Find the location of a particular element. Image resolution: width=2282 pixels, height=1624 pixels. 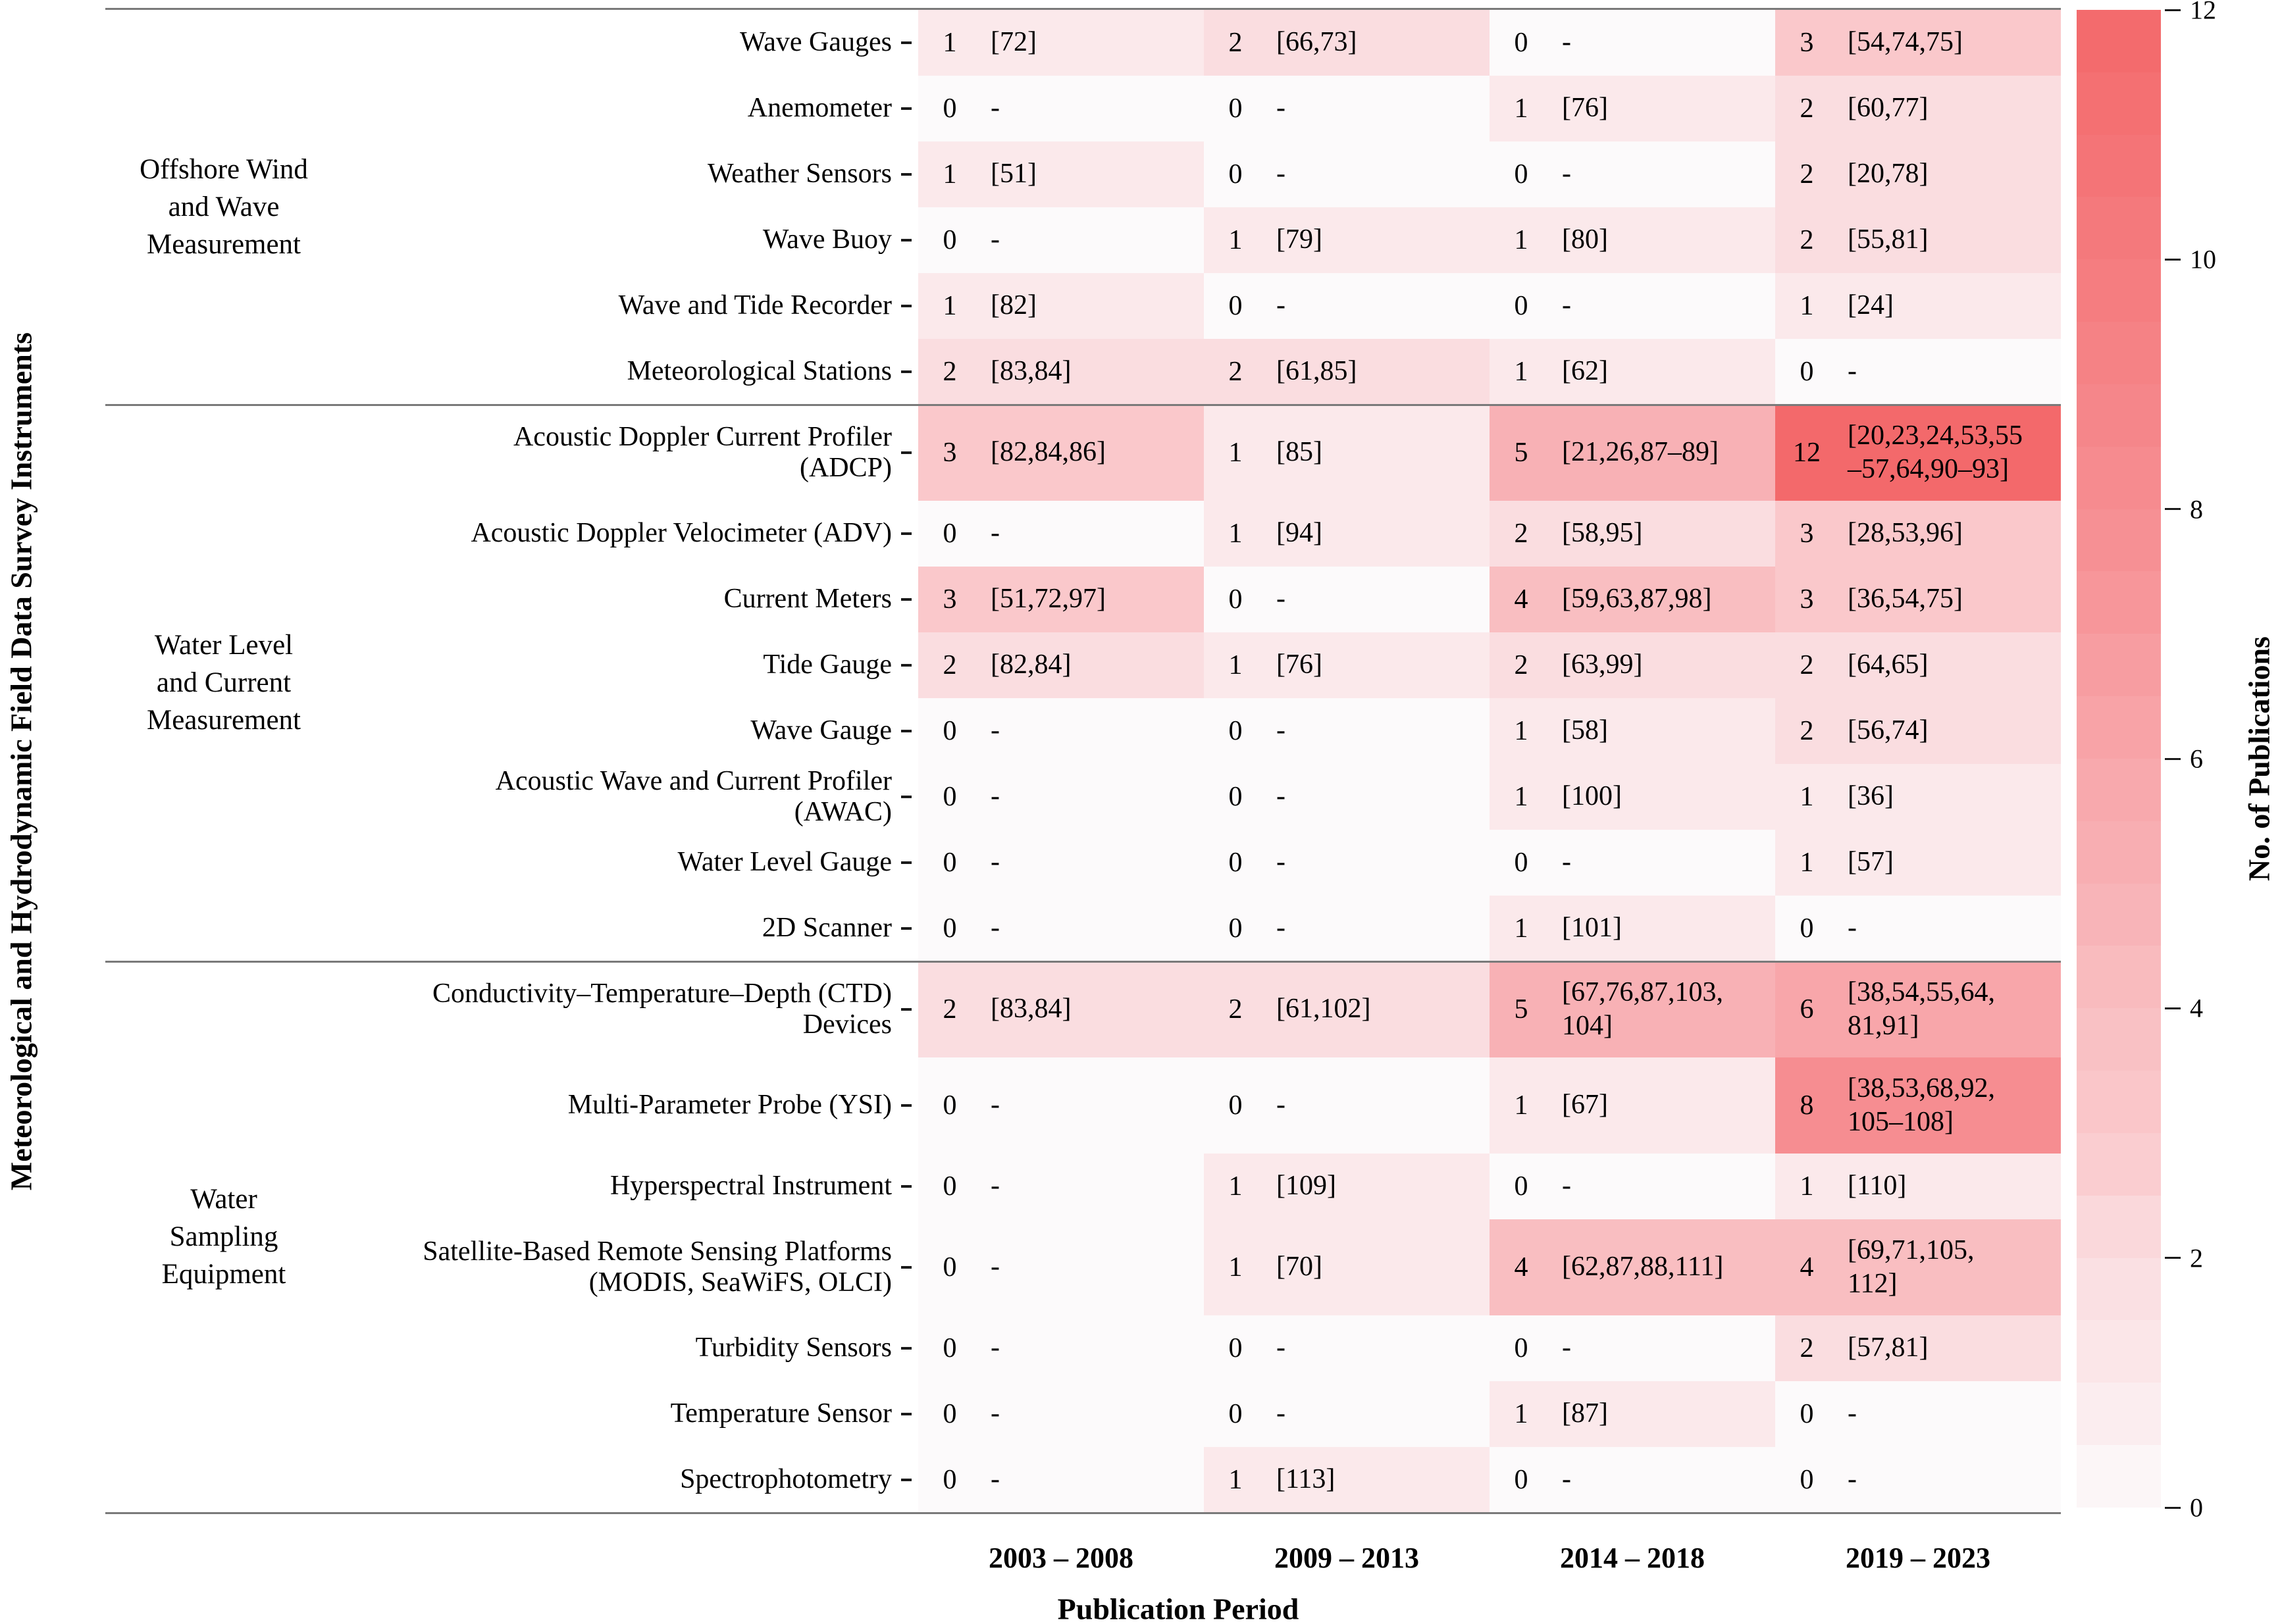

cell-references: [54,74,75] is located at coordinates (1906, 42).